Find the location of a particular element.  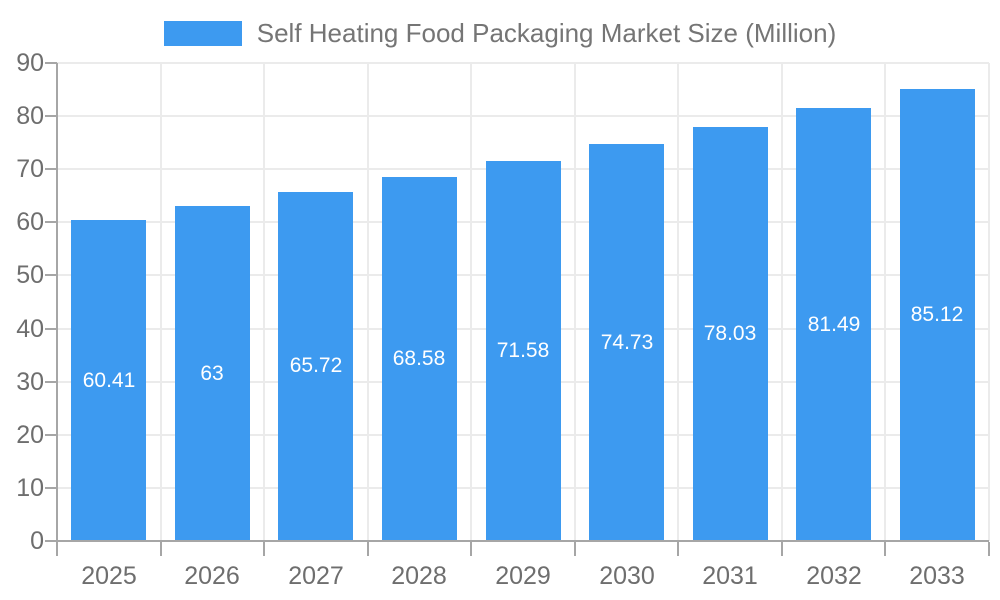

bar-2032 is located at coordinates (833, 324).